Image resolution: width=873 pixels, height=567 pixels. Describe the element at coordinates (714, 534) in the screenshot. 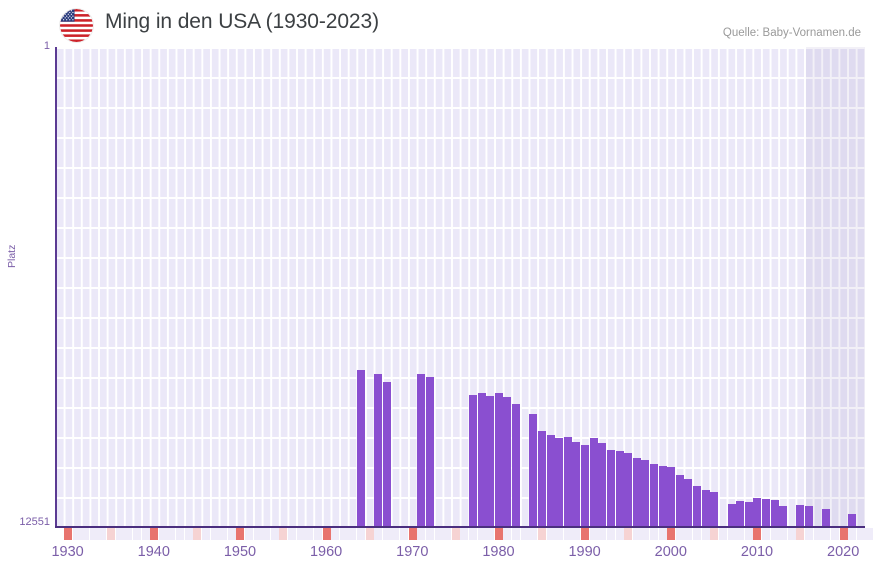

I see `x-tick-2005` at that location.